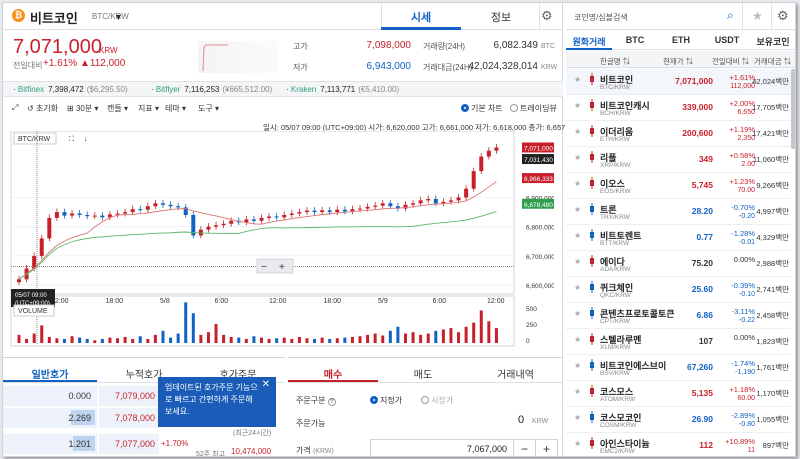  I want to click on market-row: ★ 코스모스 ATOM/KRW 5,135 +1.18% 60.00 1,170백만, so click(678, 394).